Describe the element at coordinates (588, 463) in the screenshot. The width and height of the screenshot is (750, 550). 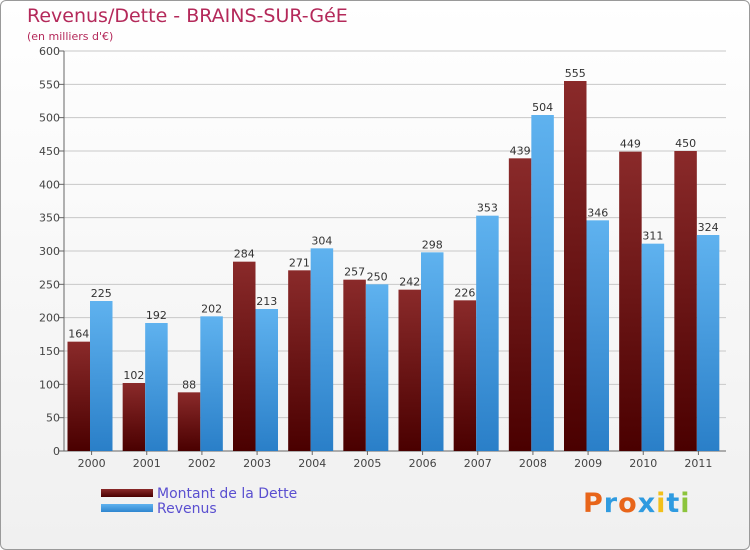
I see `x-tick-label: 2009` at that location.